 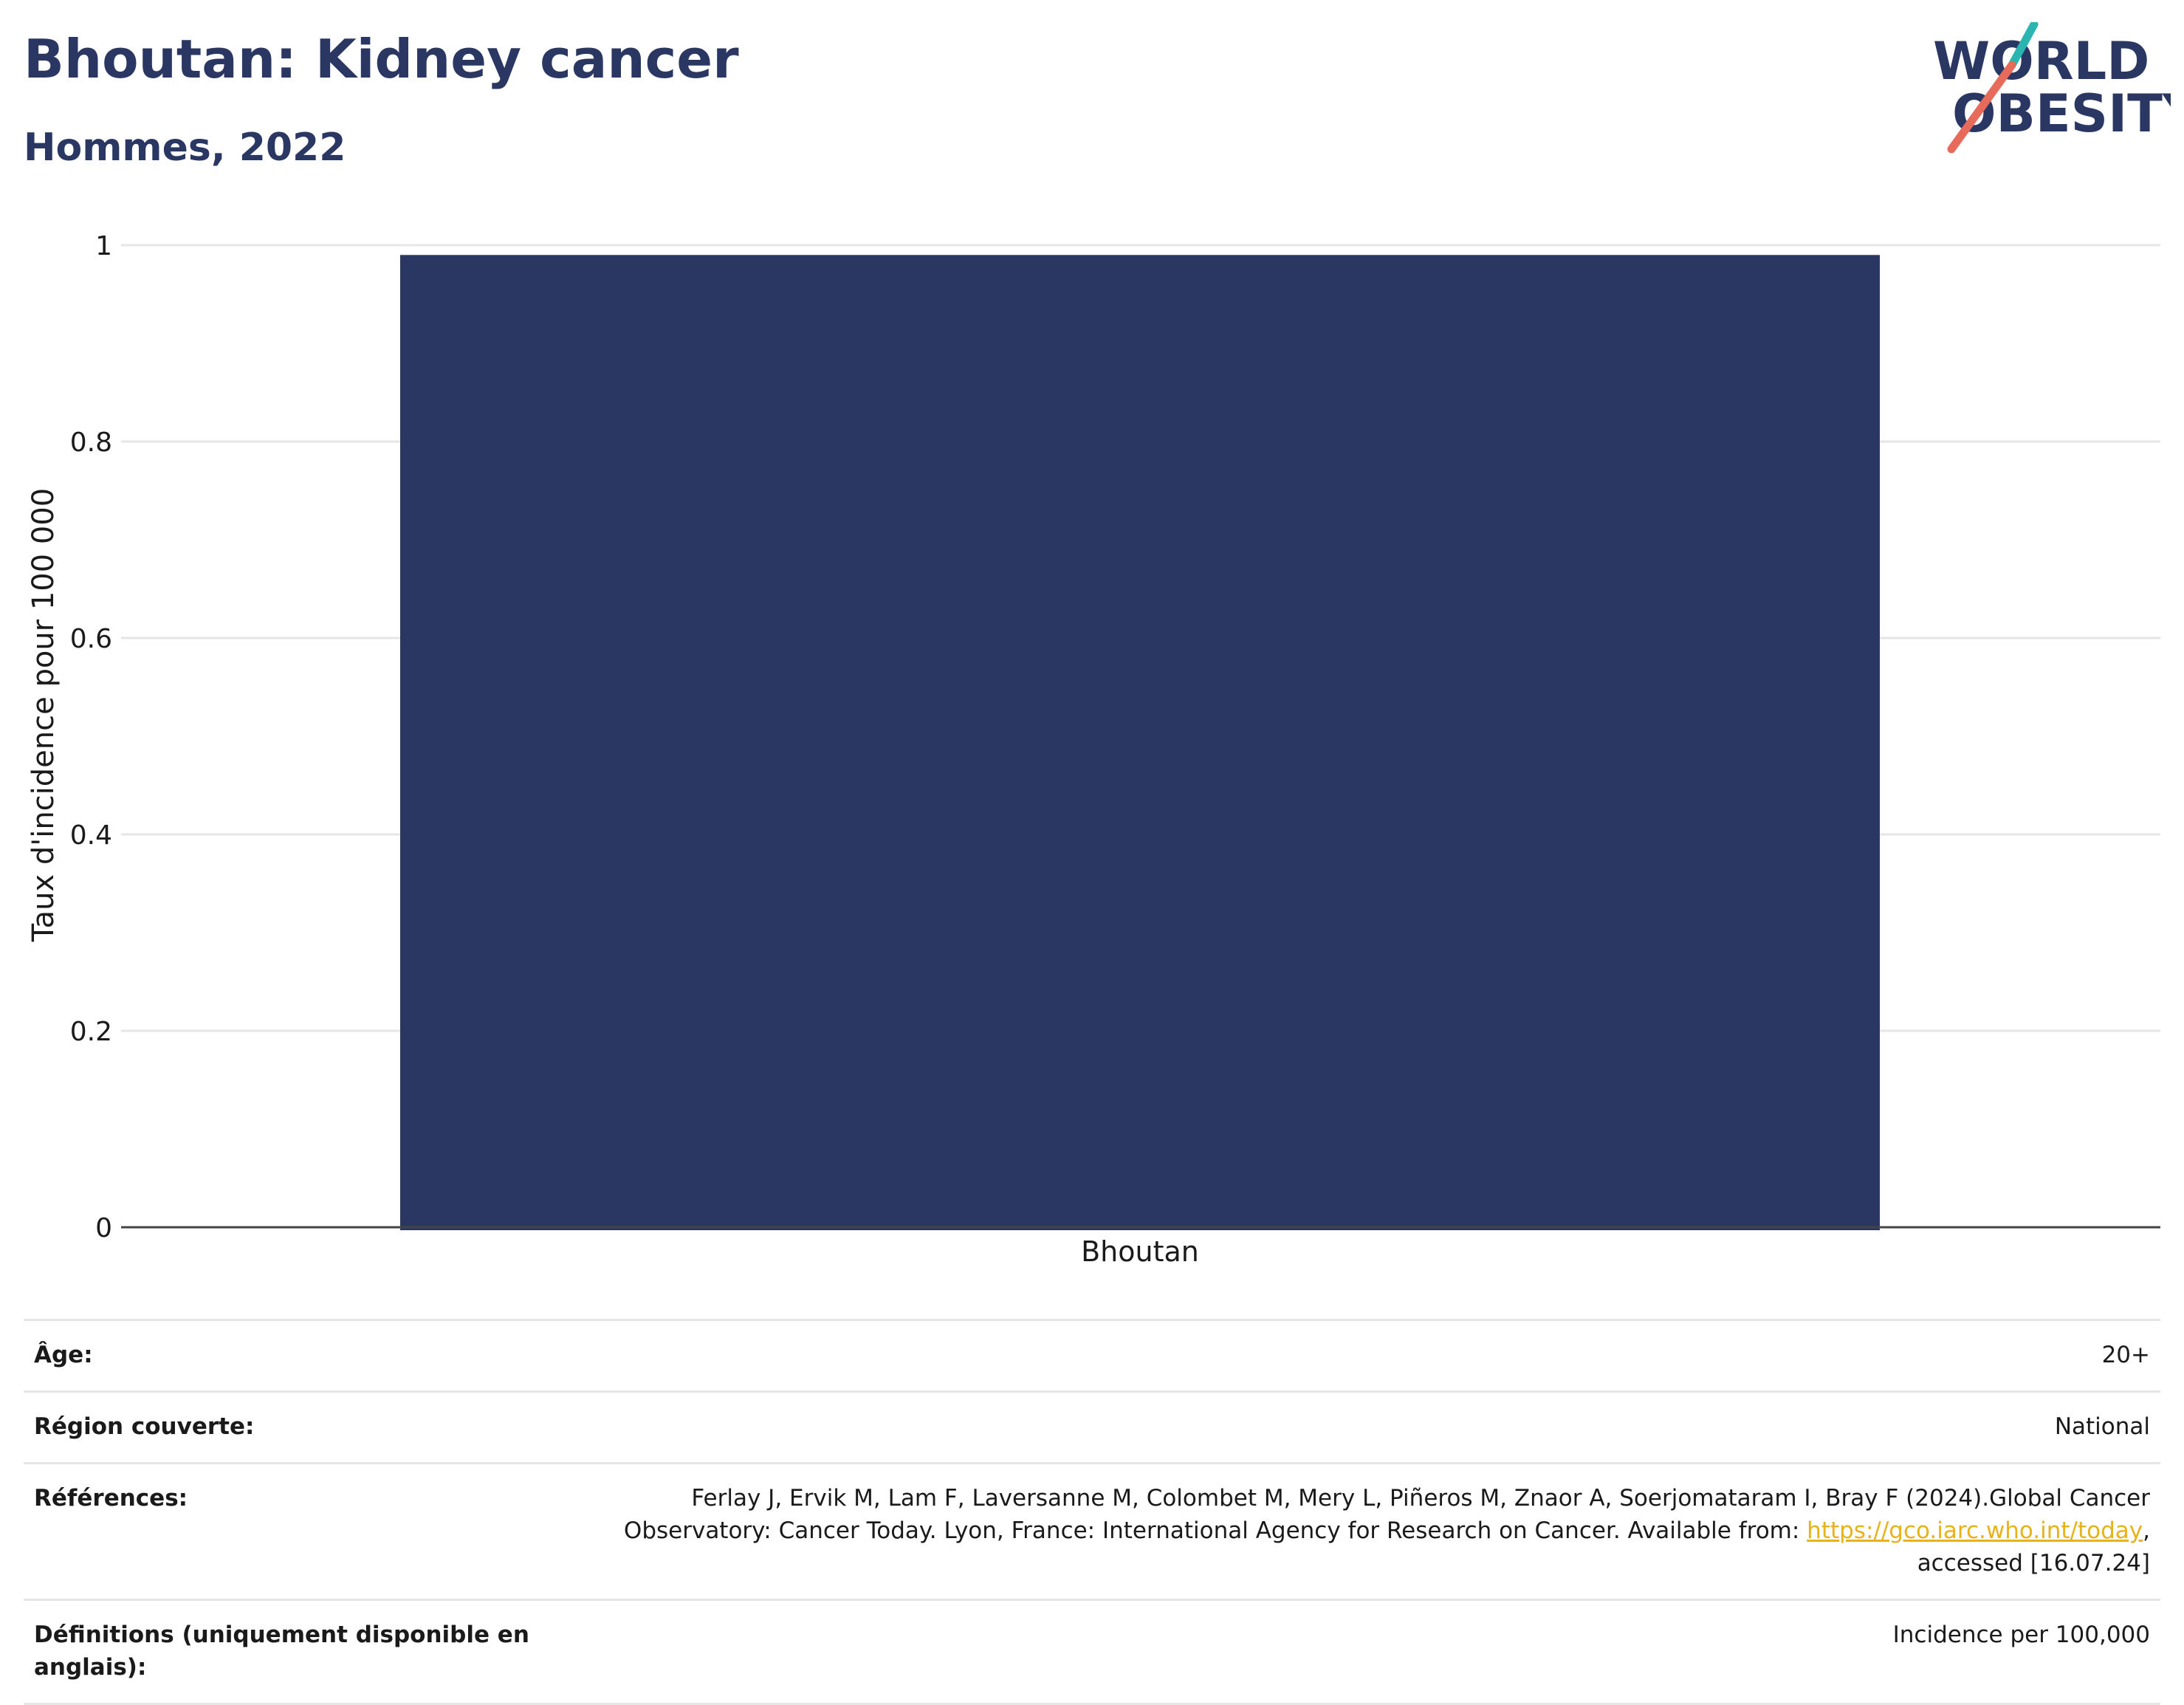 What do you see at coordinates (91, 443) in the screenshot?
I see `y-tick-label: 0.8` at bounding box center [91, 443].